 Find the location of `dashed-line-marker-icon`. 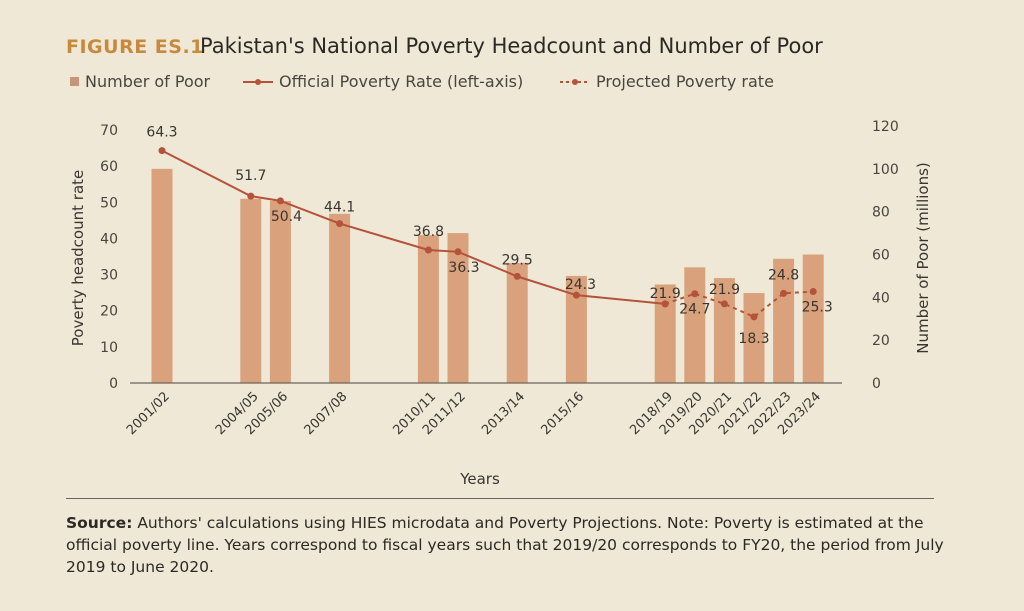

dashed-line-marker-icon is located at coordinates (575, 81).